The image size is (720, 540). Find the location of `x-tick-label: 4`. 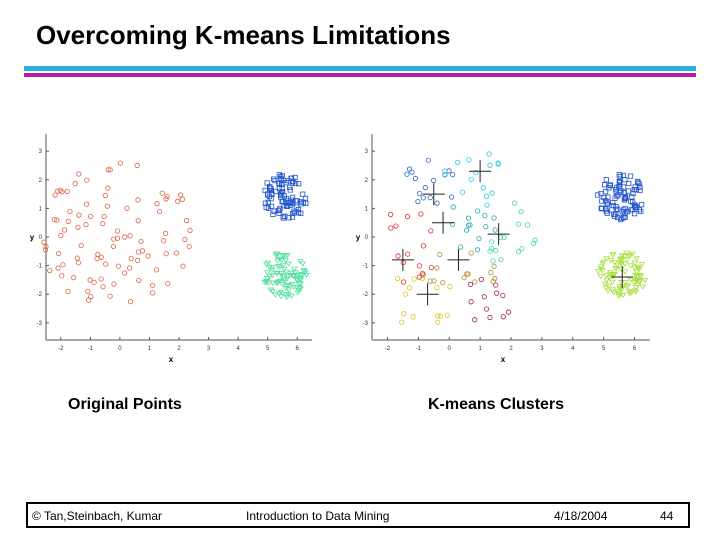

x-tick-label: 4 is located at coordinates (238, 349).